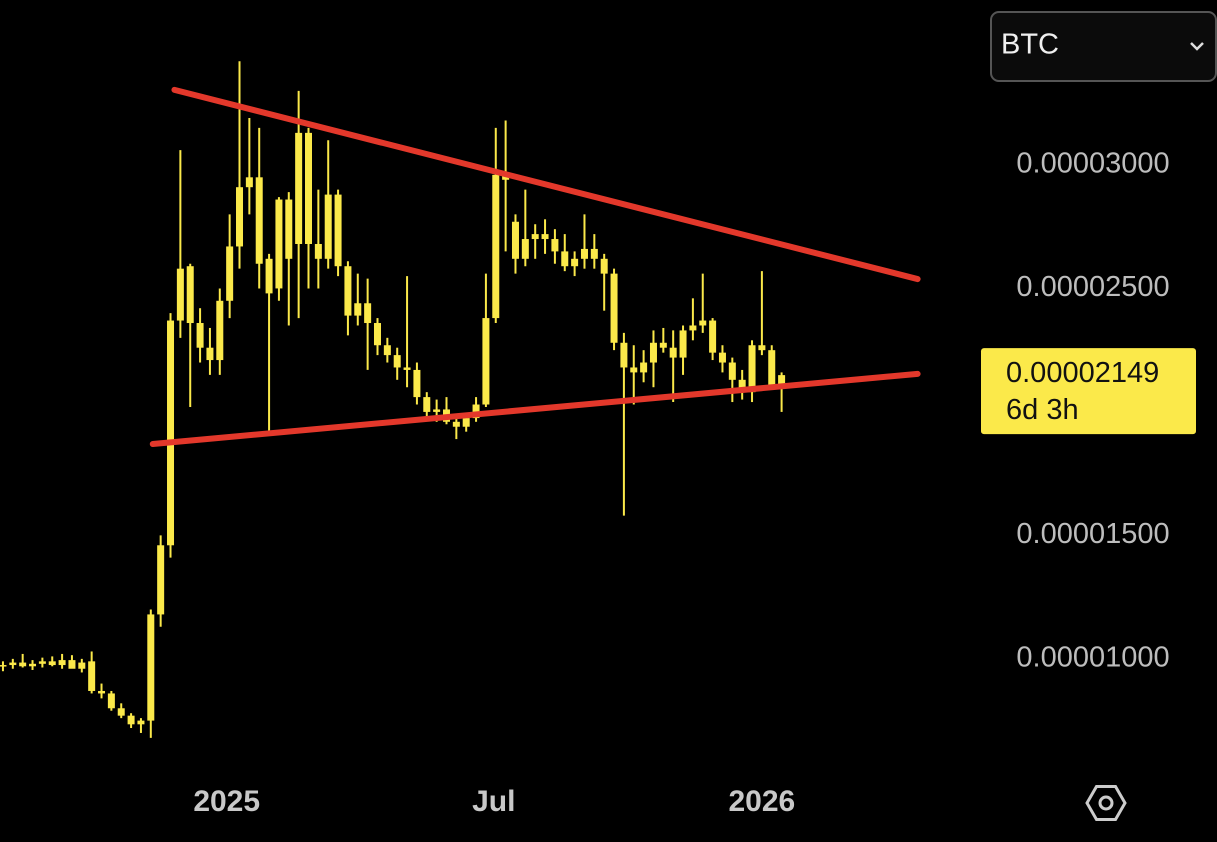 The height and width of the screenshot is (842, 1217). I want to click on chevron-icon, so click(1197, 46).